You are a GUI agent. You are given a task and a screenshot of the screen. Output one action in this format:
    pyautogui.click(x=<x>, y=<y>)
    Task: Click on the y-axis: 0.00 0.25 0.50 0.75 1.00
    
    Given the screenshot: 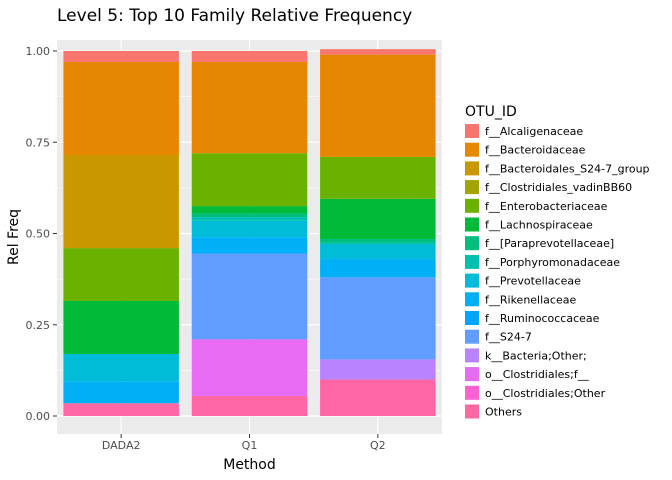 What is the action you would take?
    pyautogui.click(x=41, y=234)
    